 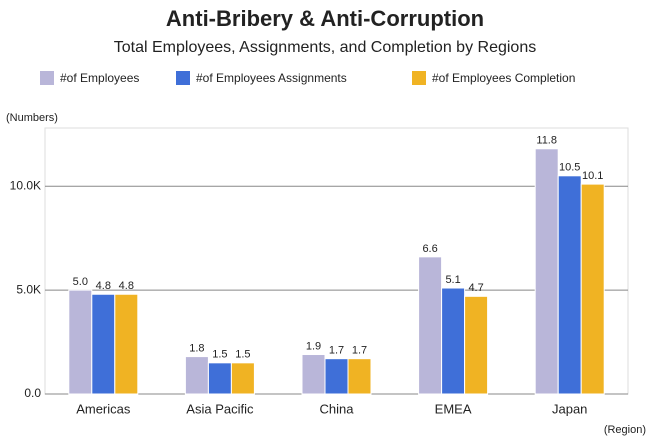 I want to click on x-tick-label: EMEA, so click(x=453, y=408).